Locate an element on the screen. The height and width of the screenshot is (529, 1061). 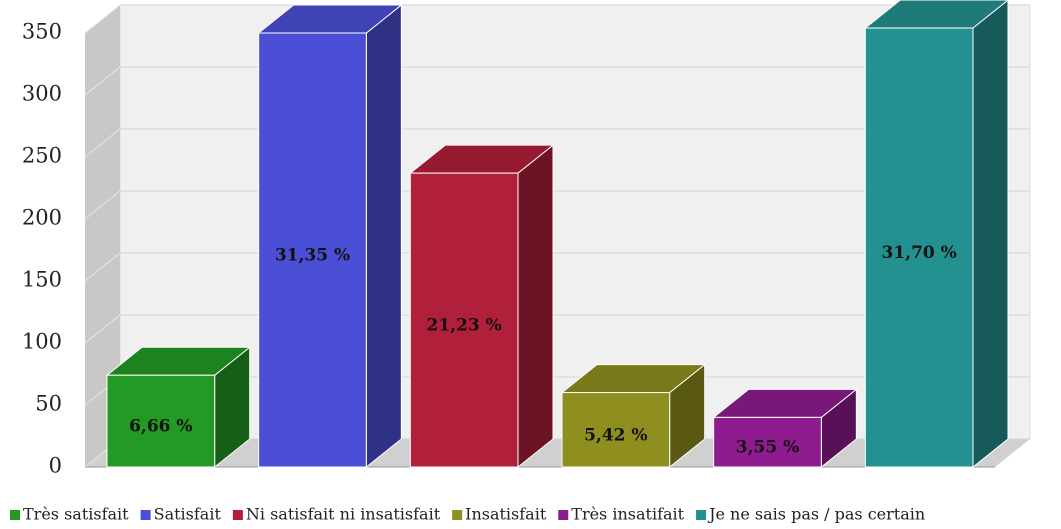
y-tick-label: 200 is located at coordinates (42, 218).